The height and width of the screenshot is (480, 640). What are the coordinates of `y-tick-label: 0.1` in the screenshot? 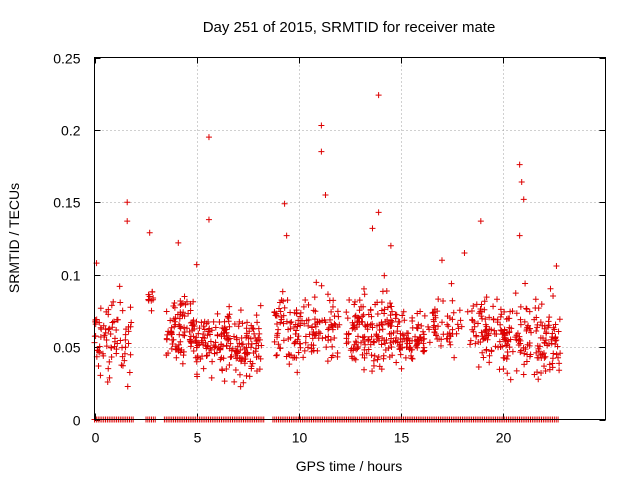 It's located at (71, 276).